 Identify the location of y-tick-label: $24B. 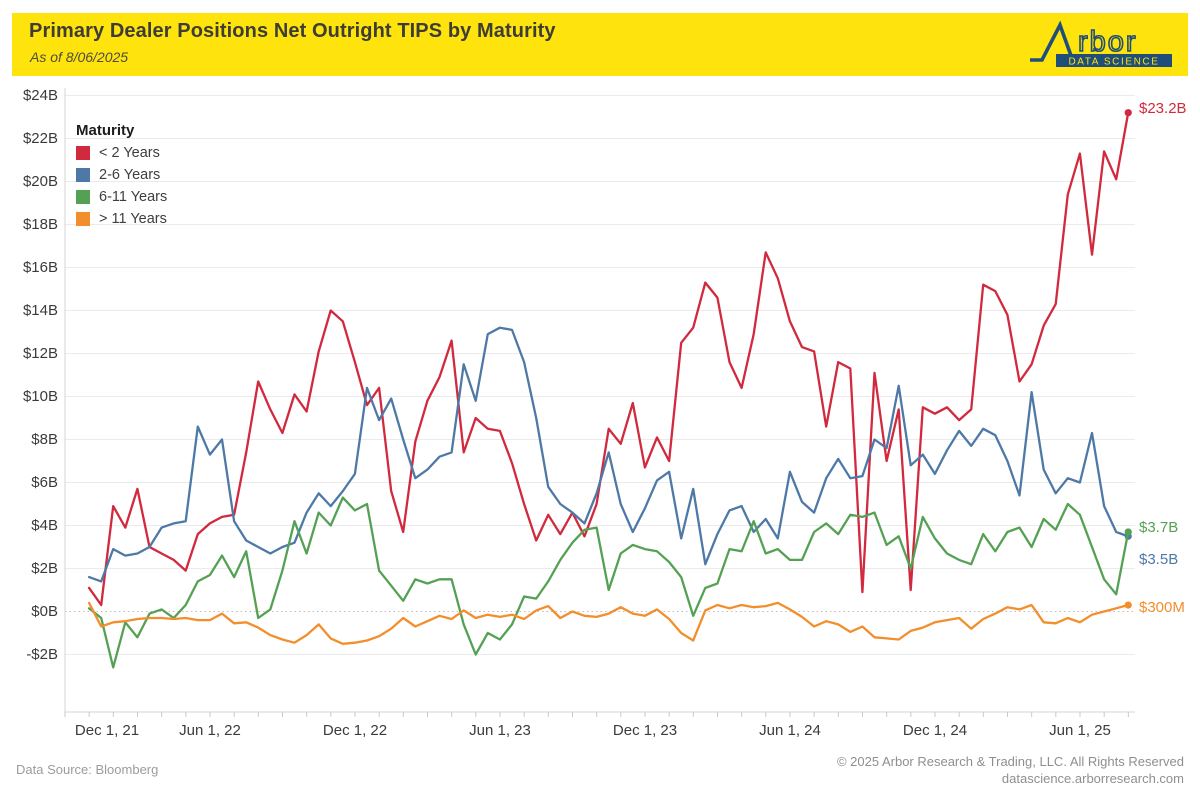
(40, 95).